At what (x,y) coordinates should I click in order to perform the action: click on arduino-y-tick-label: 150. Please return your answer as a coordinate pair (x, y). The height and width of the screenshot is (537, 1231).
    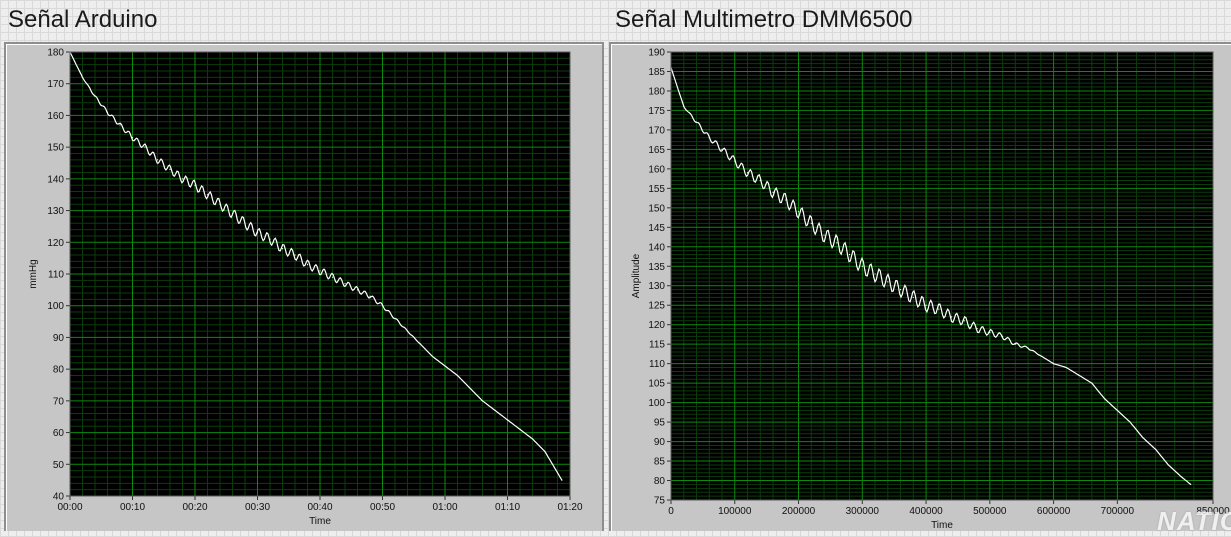
    Looking at the image, I should click on (55, 148).